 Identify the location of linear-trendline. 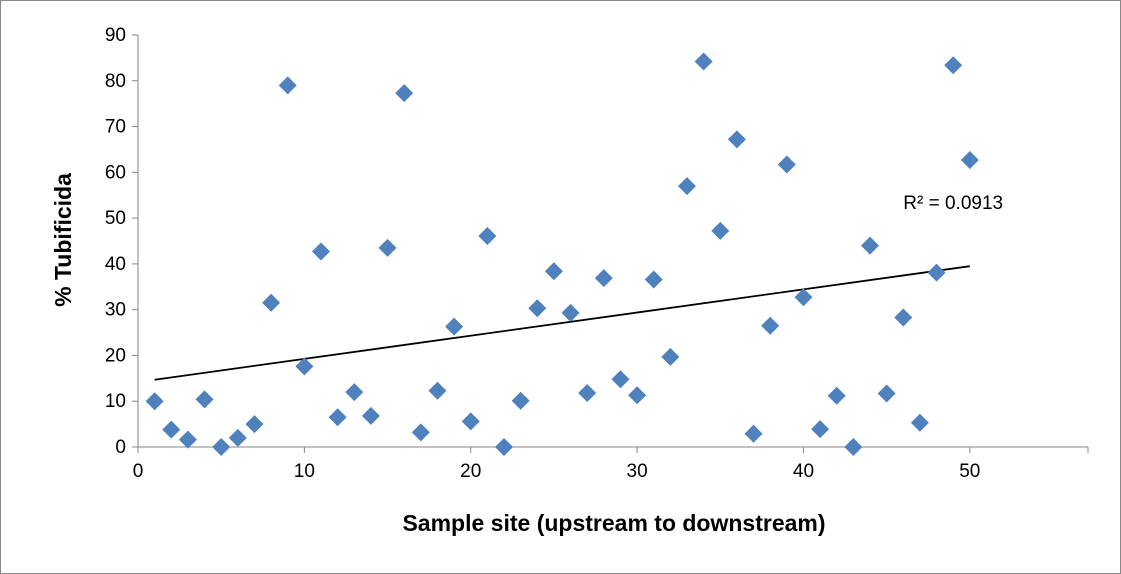
(562, 323).